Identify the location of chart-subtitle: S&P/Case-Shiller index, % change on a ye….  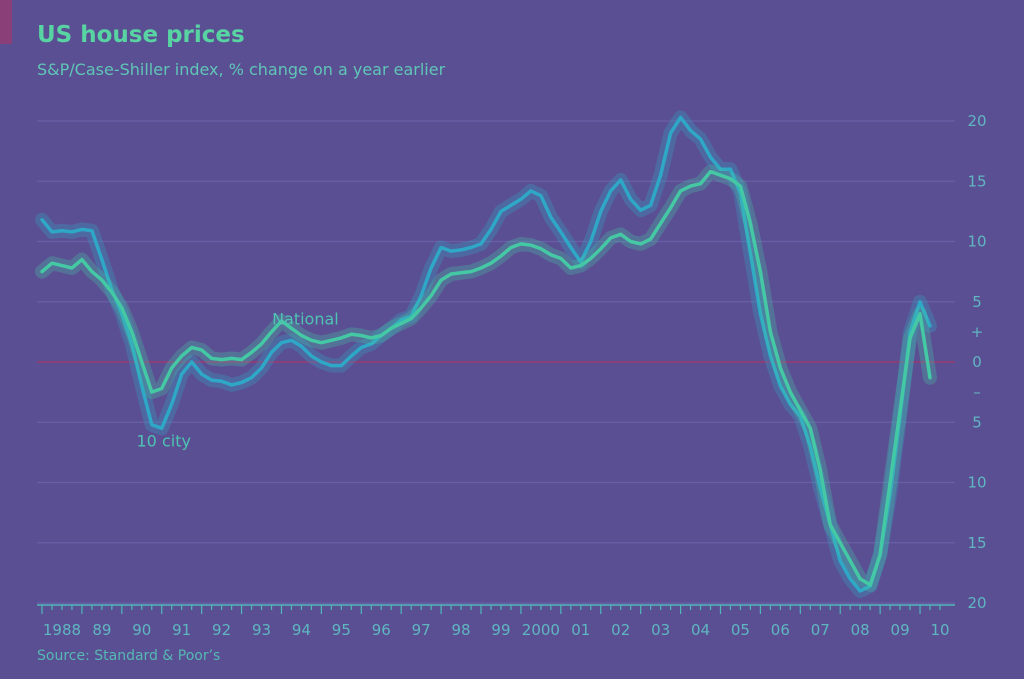
(241, 69).